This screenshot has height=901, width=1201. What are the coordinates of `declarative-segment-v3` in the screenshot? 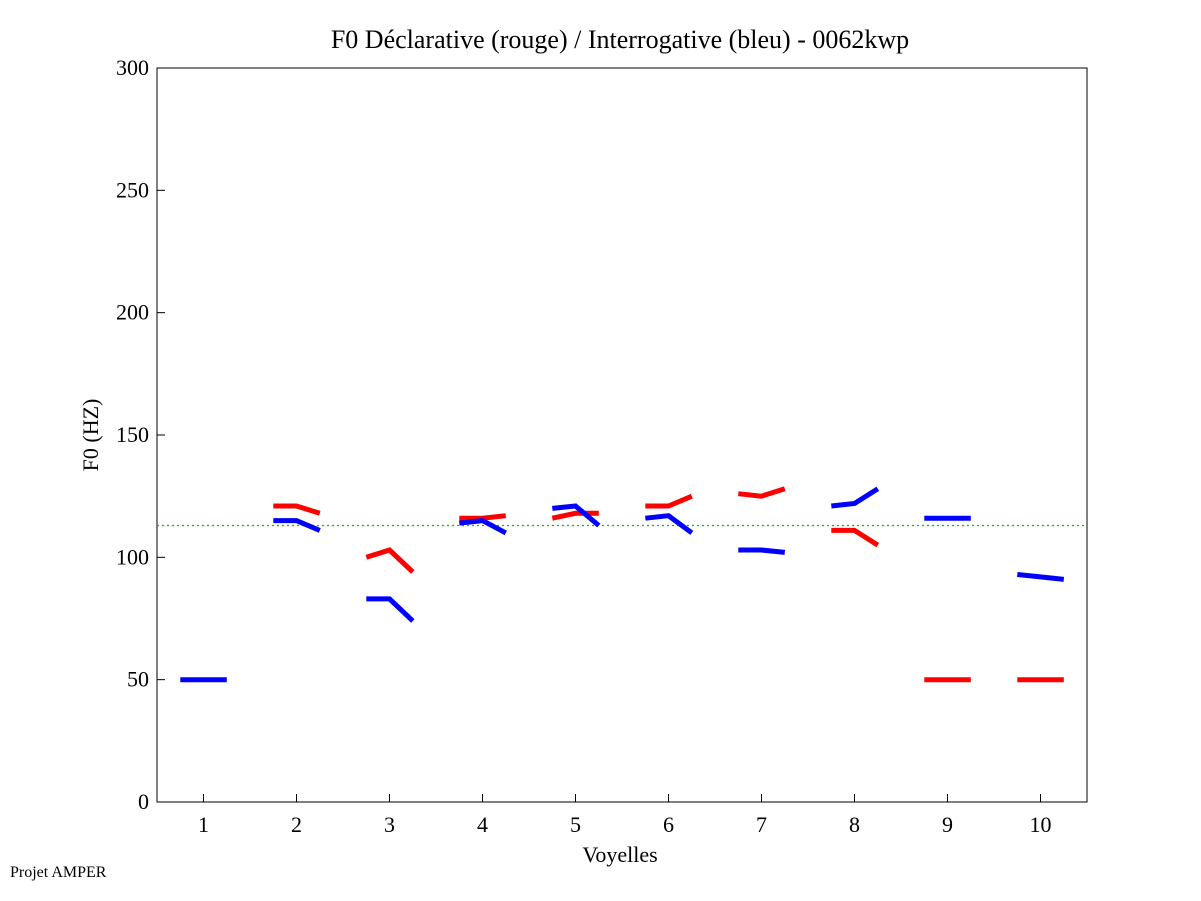 It's located at (390, 560).